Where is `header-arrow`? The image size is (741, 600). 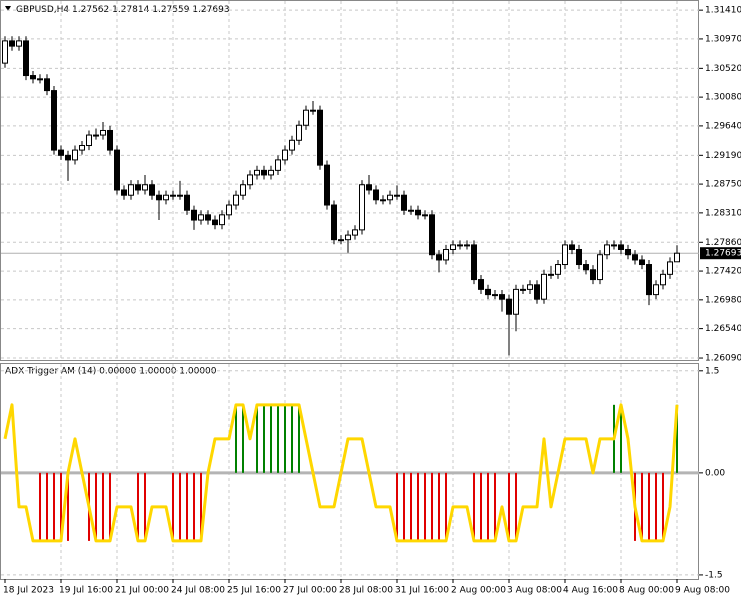 header-arrow is located at coordinates (8, 8).